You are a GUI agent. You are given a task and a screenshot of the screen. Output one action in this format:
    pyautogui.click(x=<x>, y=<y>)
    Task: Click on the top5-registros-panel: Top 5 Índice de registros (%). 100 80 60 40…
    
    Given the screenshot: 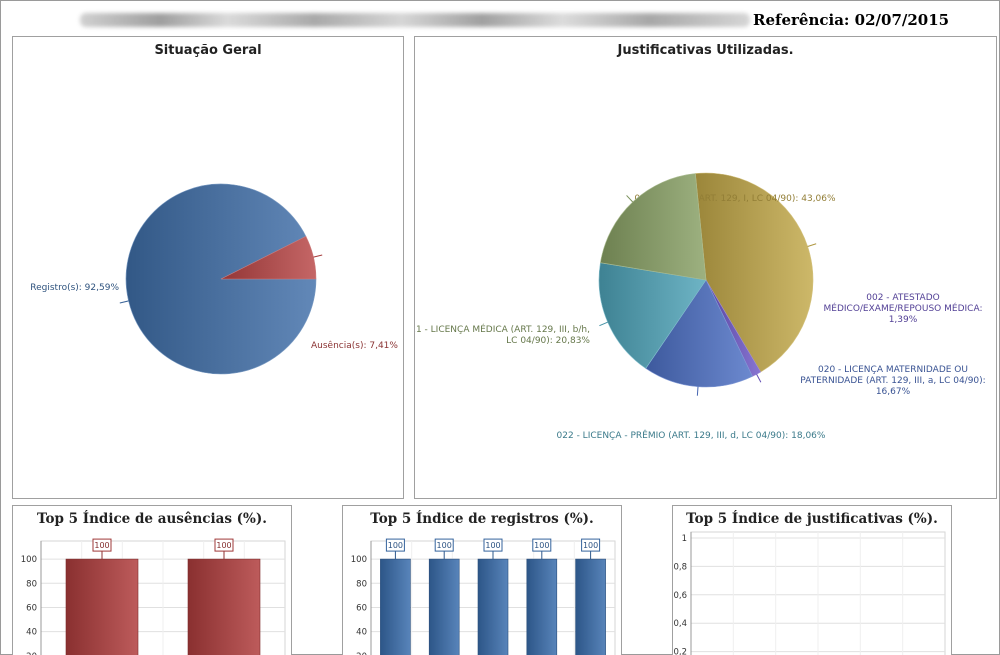 What is the action you would take?
    pyautogui.click(x=482, y=580)
    